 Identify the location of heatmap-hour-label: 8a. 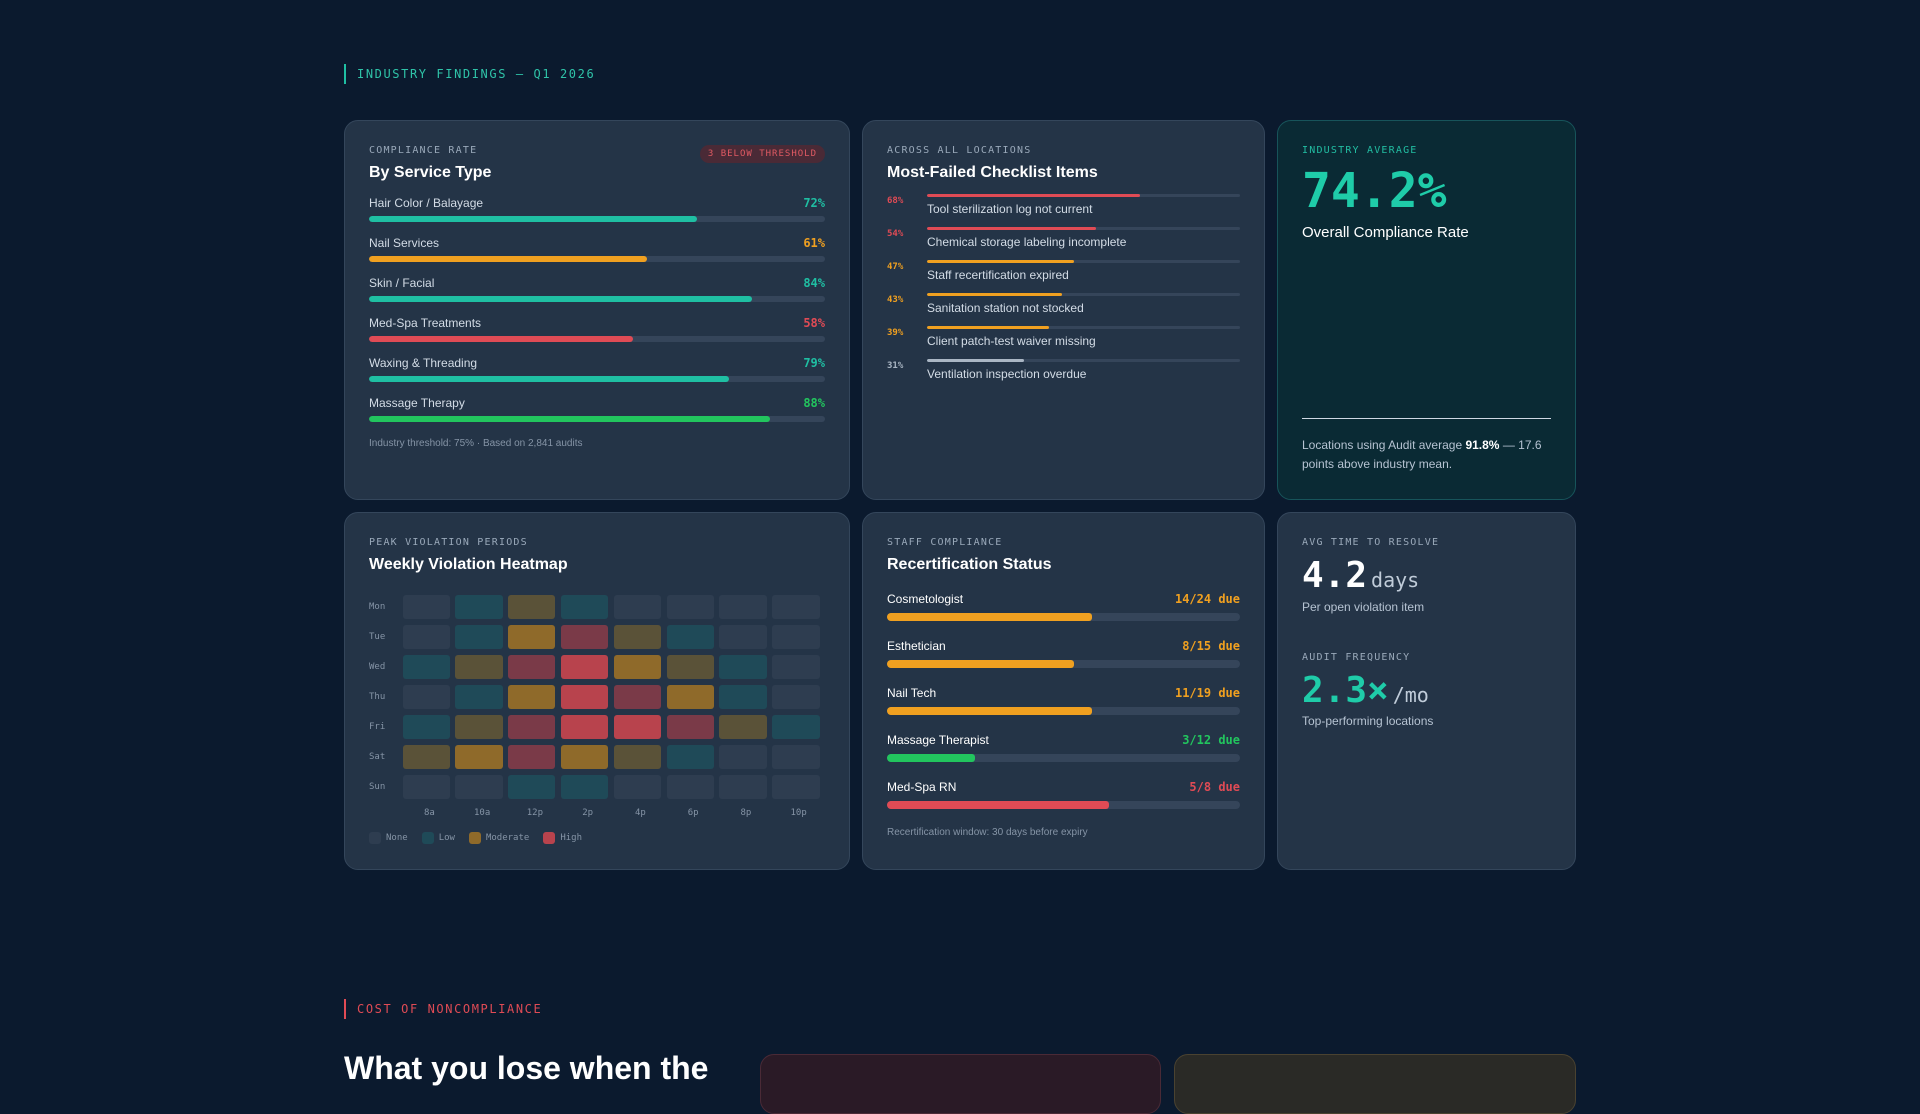
(429, 813).